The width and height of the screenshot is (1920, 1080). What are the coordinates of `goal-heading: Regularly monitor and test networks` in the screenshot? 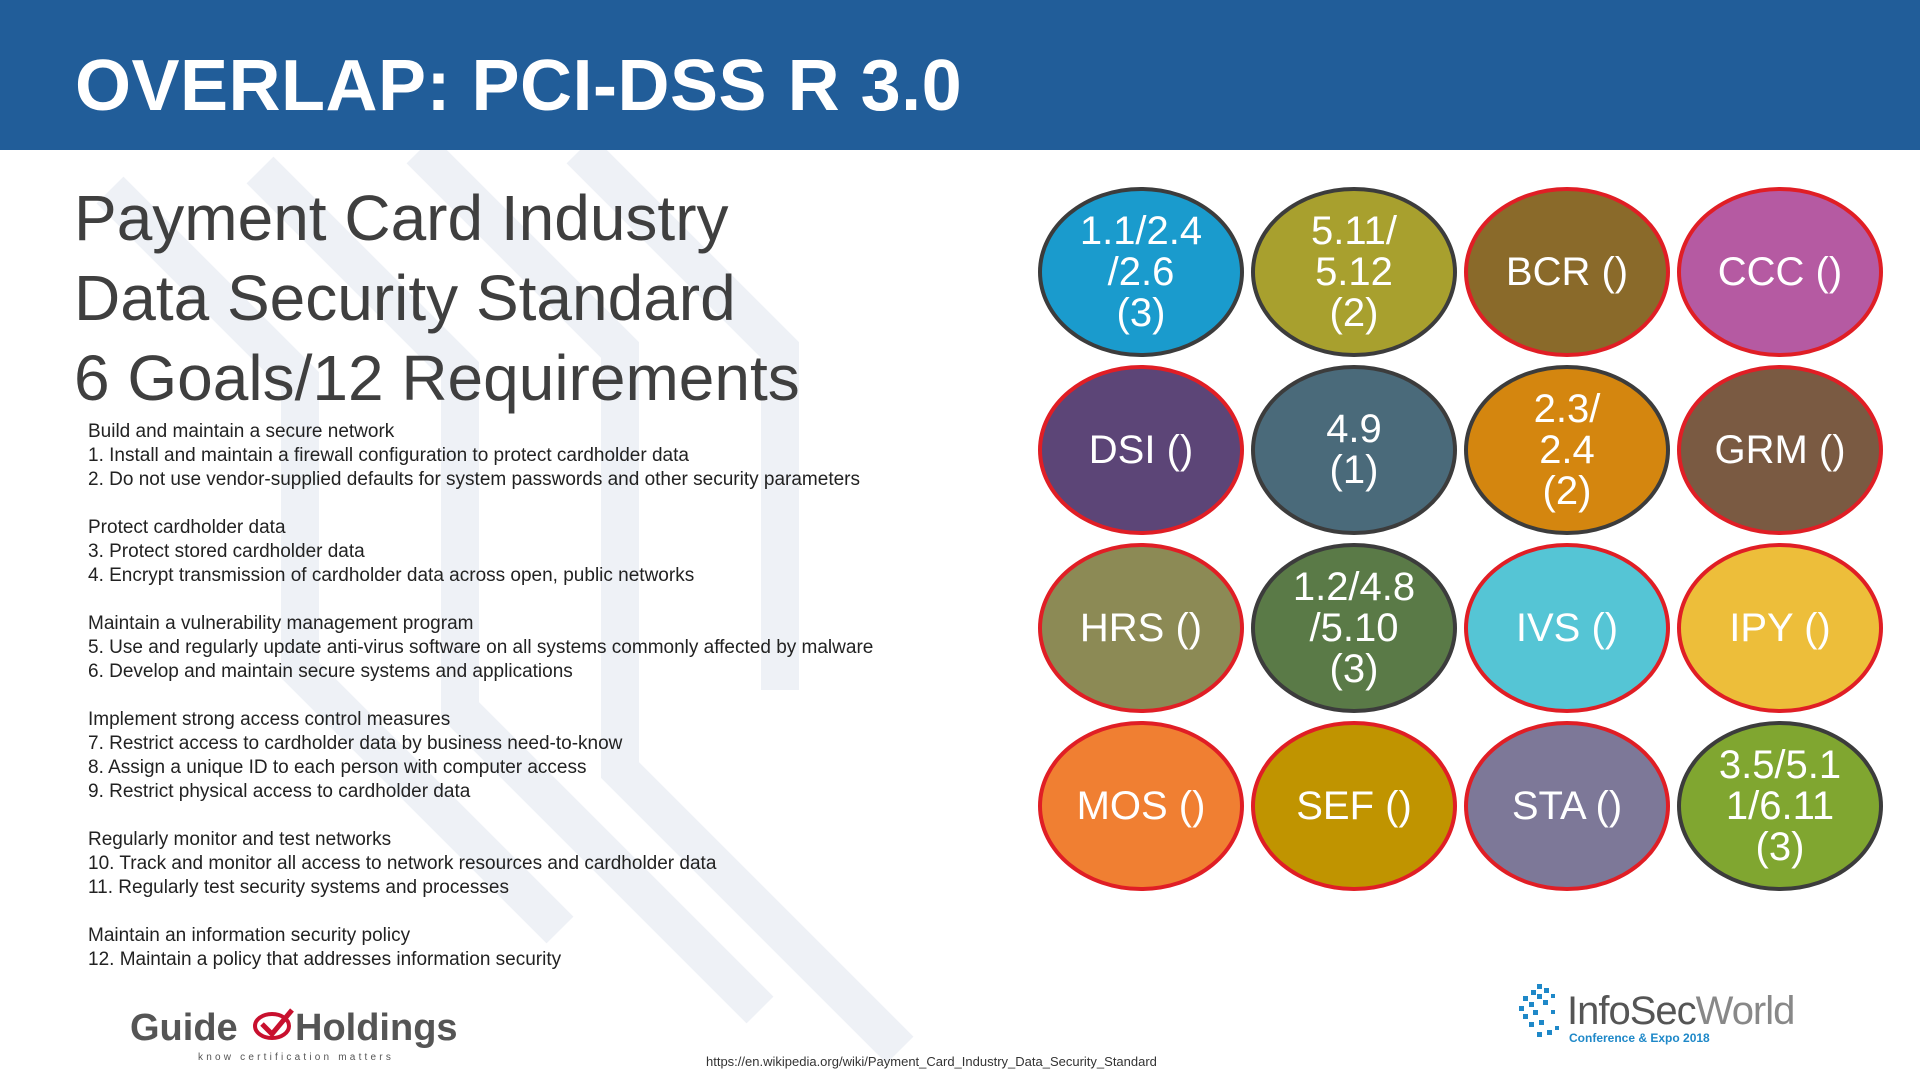 It's located at (240, 839).